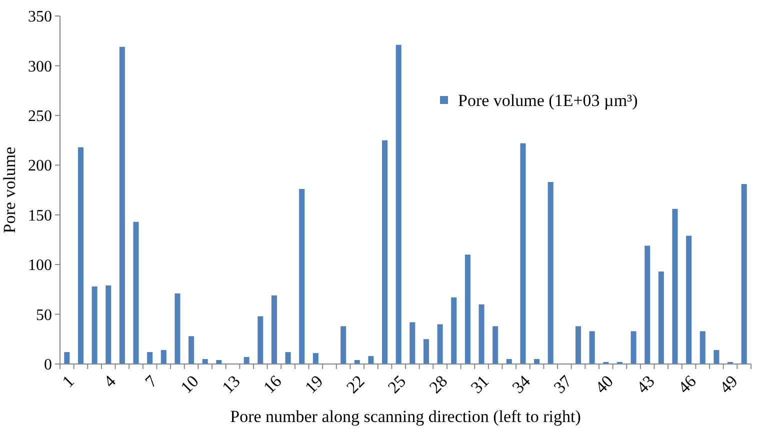 This screenshot has width=759, height=436. Describe the element at coordinates (231, 385) in the screenshot. I see `x-tick-label: 13` at that location.